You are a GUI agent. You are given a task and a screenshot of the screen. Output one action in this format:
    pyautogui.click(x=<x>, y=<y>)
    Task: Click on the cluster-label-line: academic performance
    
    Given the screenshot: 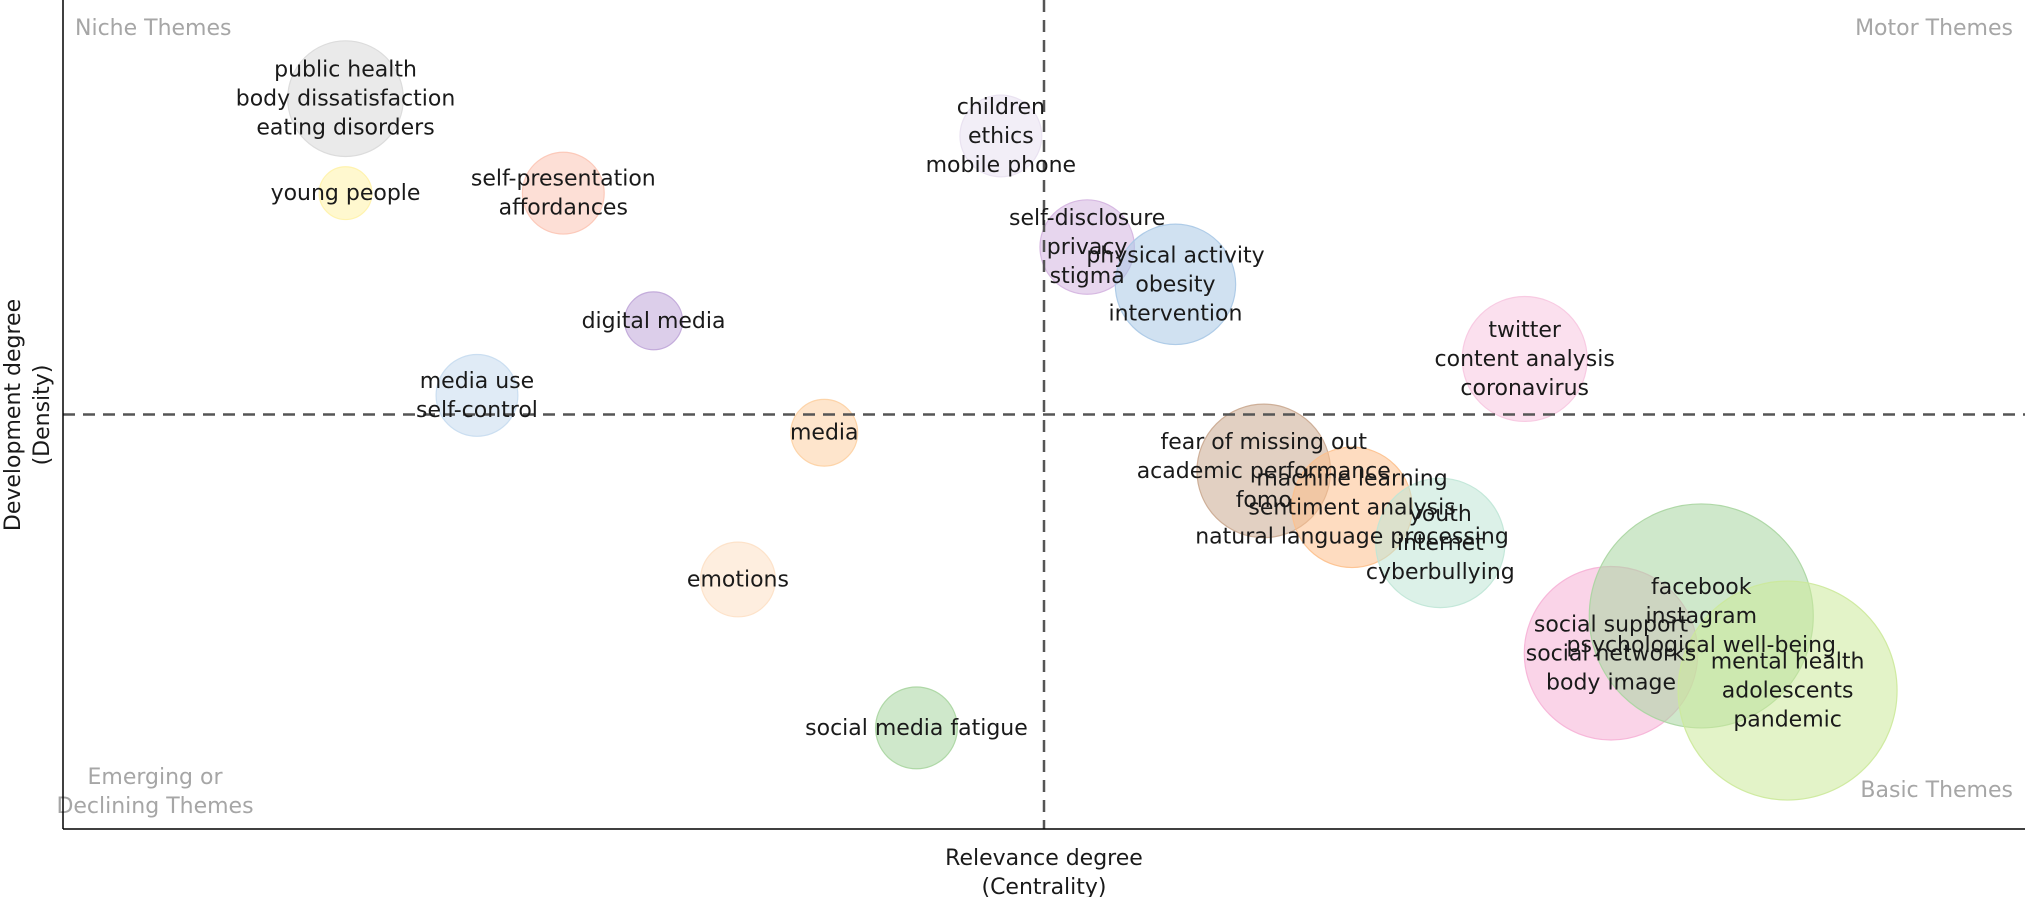 What is the action you would take?
    pyautogui.click(x=1264, y=471)
    